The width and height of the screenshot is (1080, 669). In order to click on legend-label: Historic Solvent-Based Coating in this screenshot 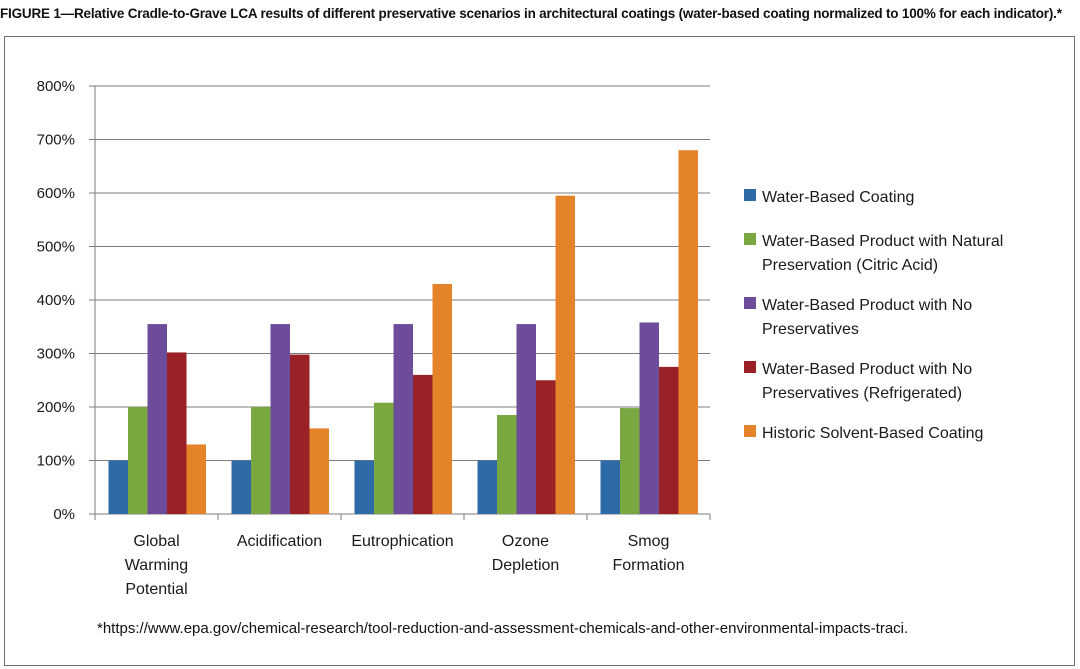, I will do `click(872, 433)`.